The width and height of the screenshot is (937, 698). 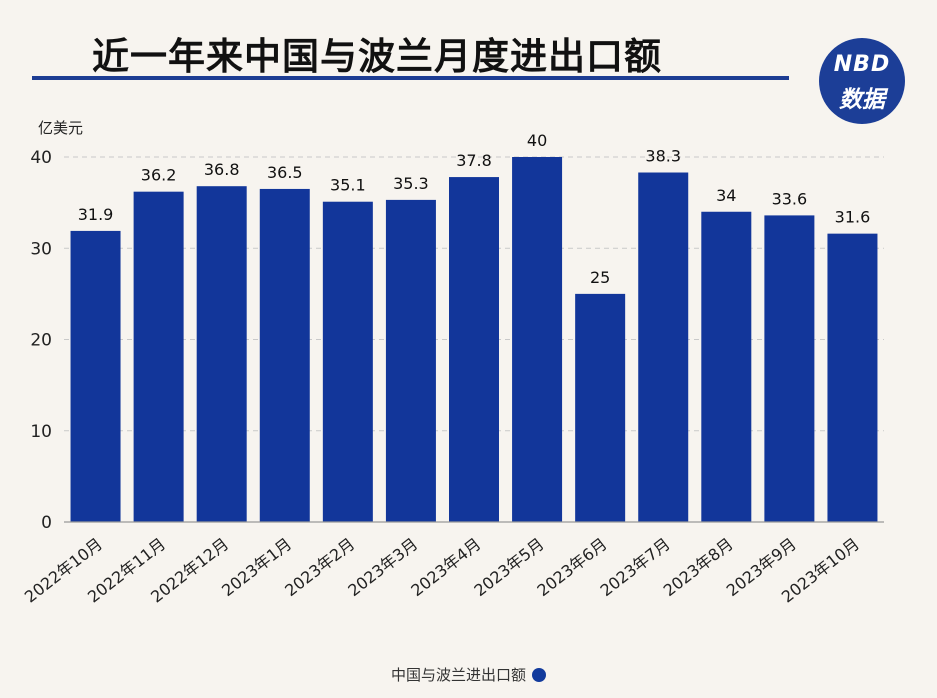 What do you see at coordinates (663, 156) in the screenshot?
I see `data-label: 38.3` at bounding box center [663, 156].